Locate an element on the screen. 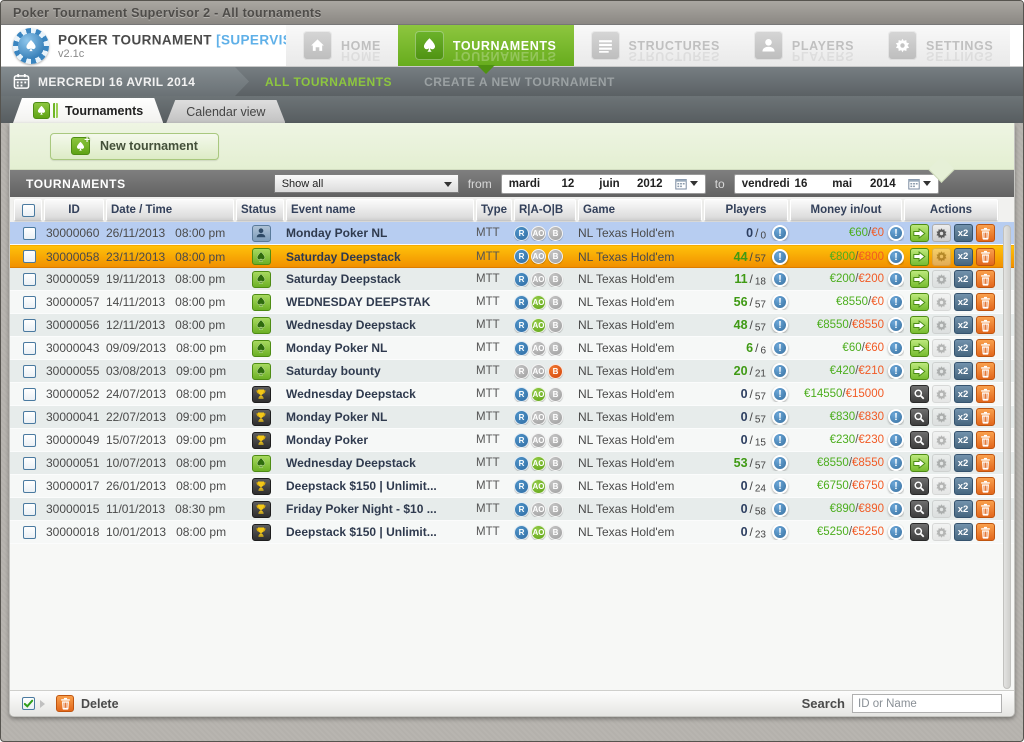 This screenshot has width=1024, height=742. nav-item-structures: STRUCTURES STRUCTURES is located at coordinates (655, 45).